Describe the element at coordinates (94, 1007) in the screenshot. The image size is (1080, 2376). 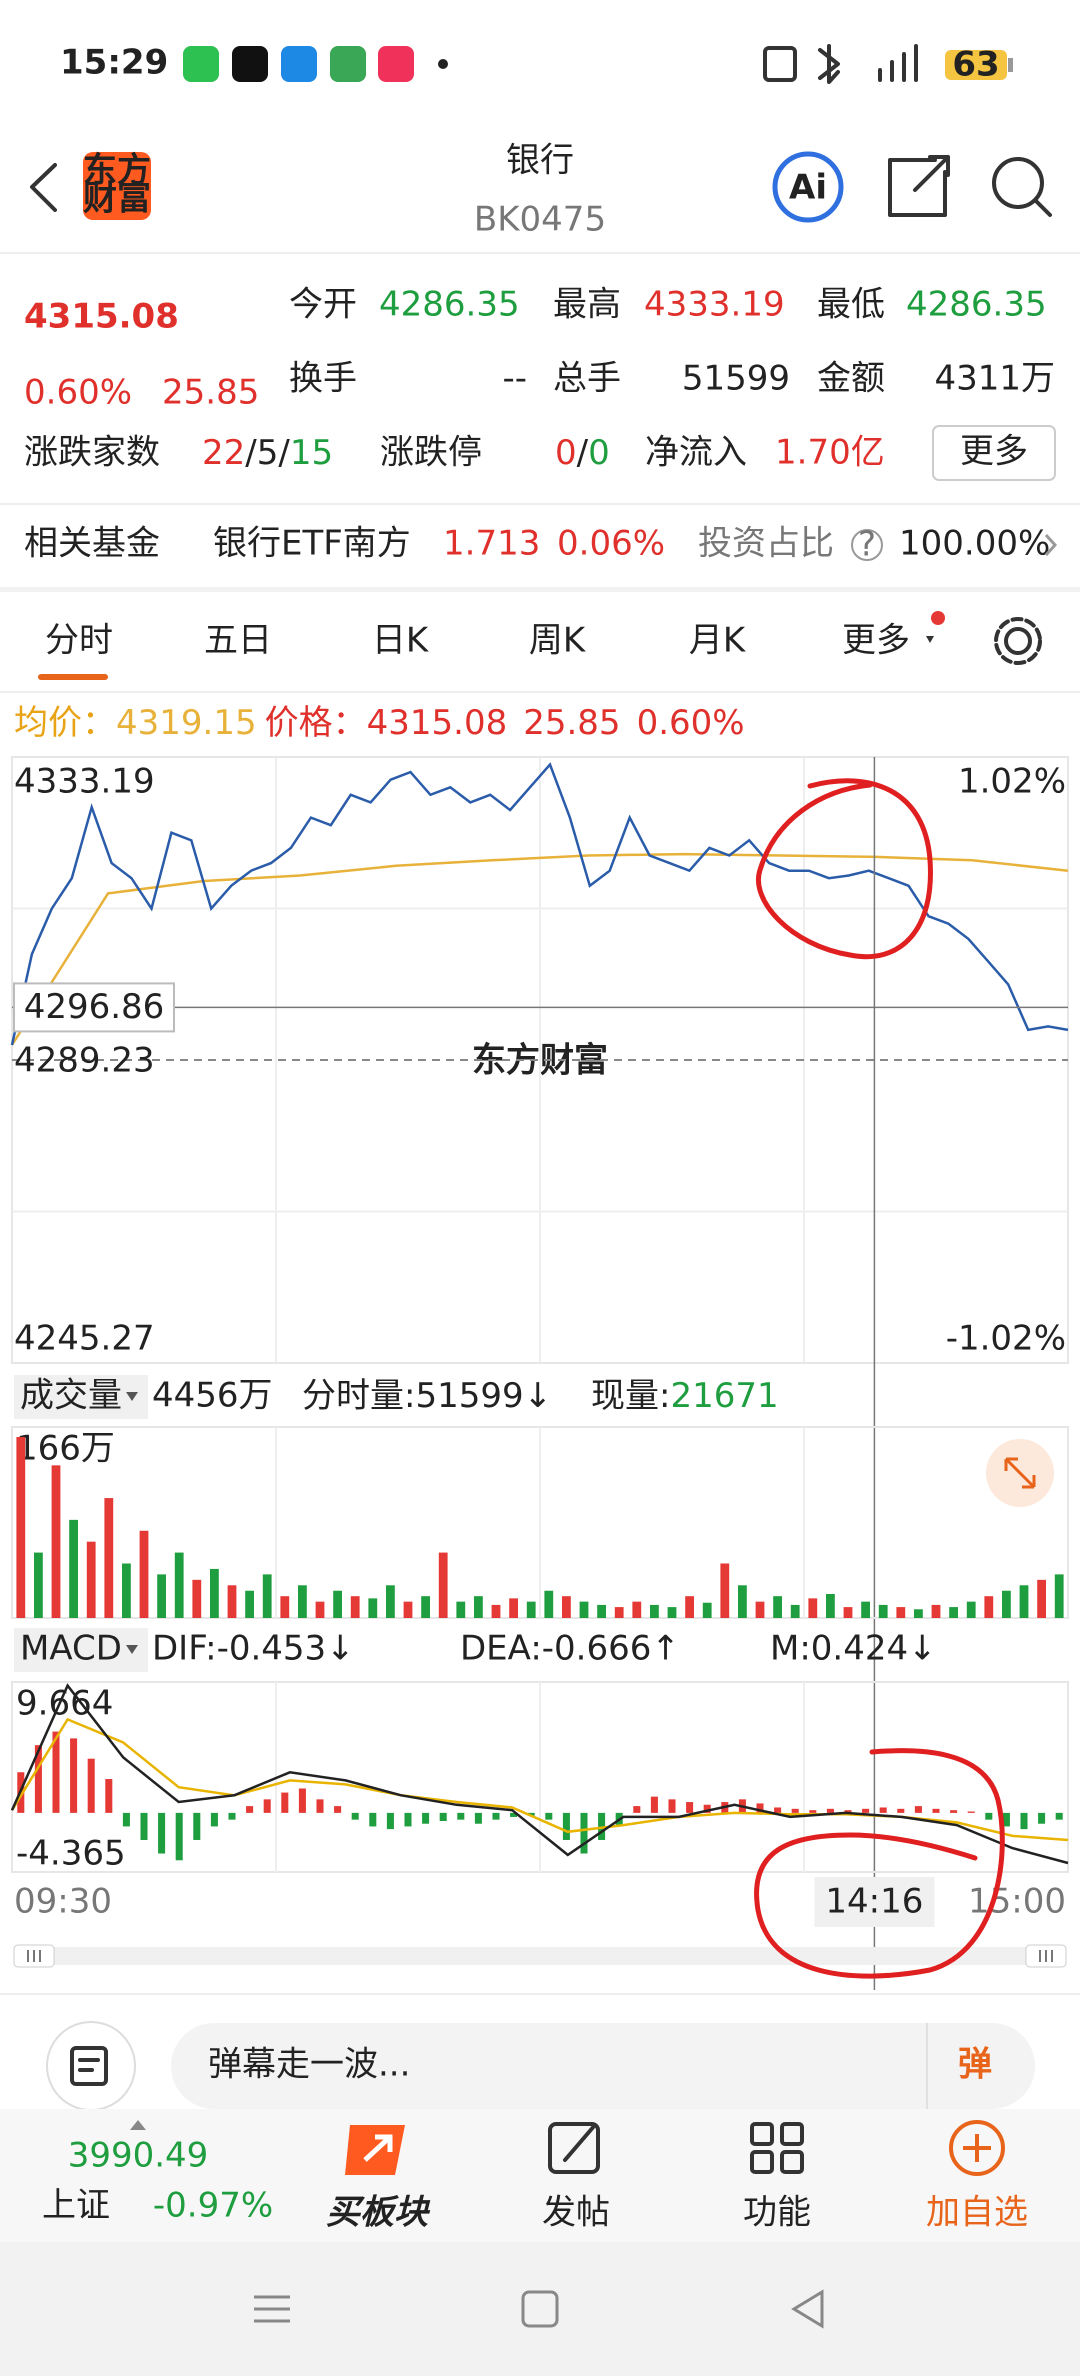
I see `crosshair-box` at that location.